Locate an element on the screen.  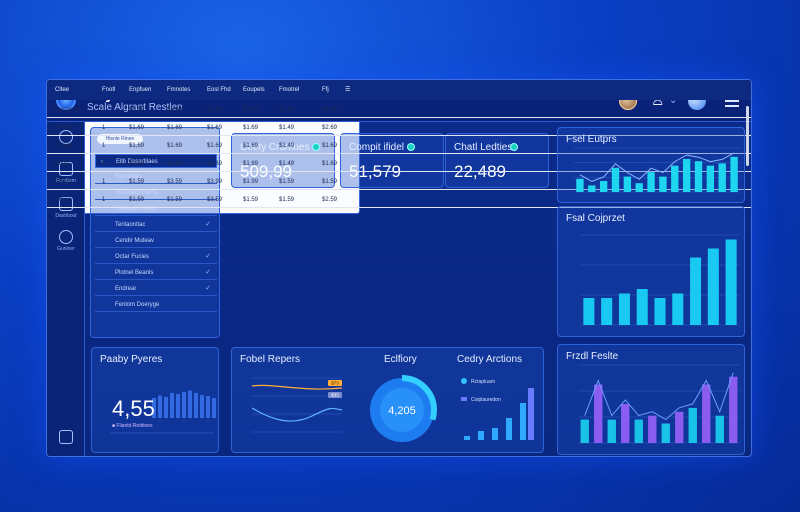
nav-item-label: Cendir Muteav is located at coordinates (135, 241).